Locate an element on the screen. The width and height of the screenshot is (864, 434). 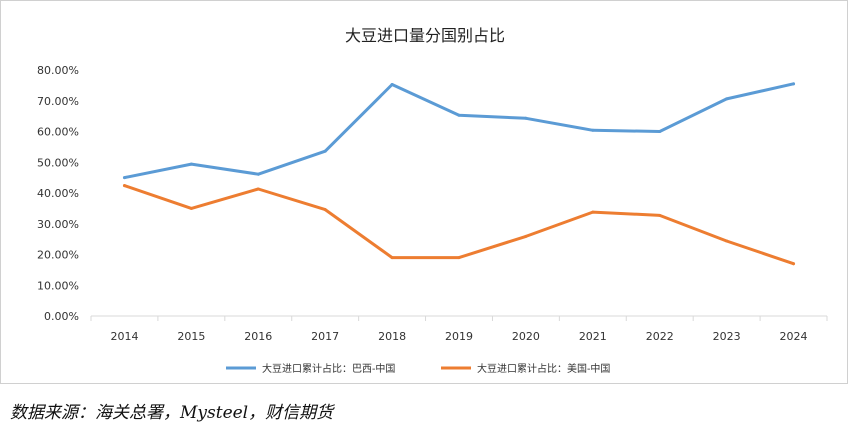
y-tick-label: 60.00% is located at coordinates (58, 132).